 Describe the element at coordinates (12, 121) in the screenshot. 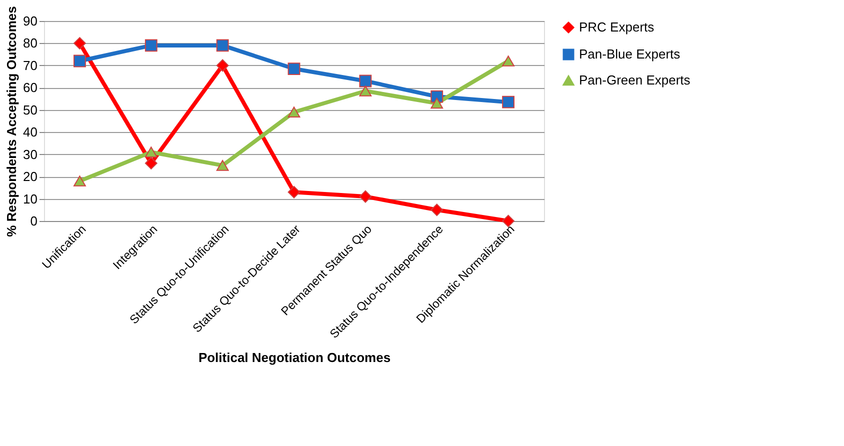

I see `y-axis-title: % Respondents Accepting Outcomes` at that location.